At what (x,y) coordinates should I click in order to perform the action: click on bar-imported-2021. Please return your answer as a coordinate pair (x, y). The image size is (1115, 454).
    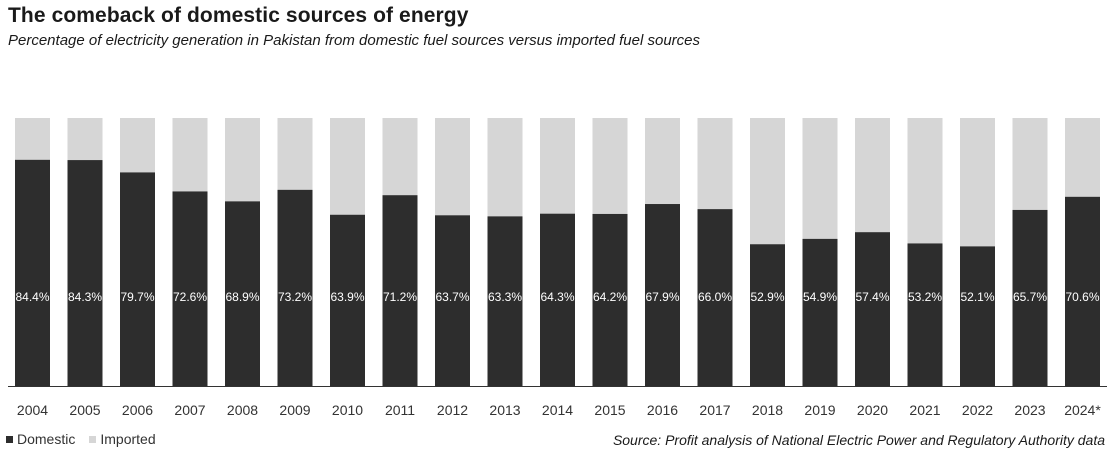
    Looking at the image, I should click on (925, 181).